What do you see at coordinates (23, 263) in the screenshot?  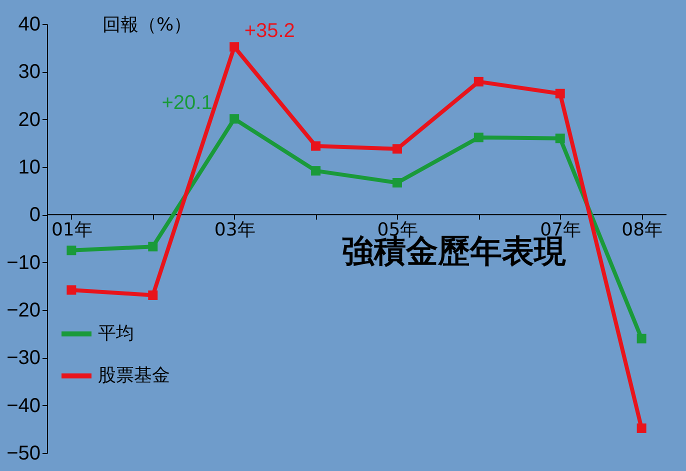 I see `y-tick-label: −10` at bounding box center [23, 263].